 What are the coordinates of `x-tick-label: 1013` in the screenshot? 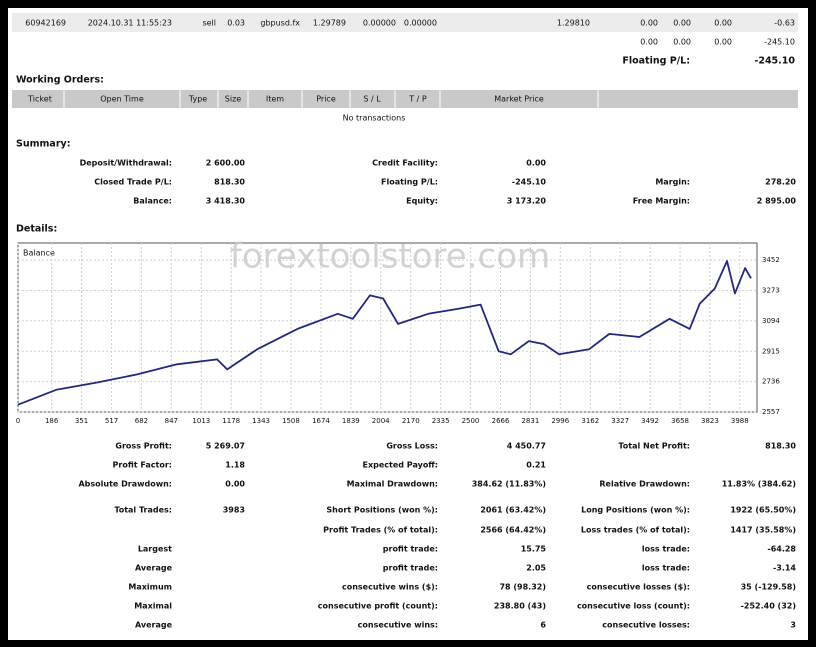 It's located at (201, 421).